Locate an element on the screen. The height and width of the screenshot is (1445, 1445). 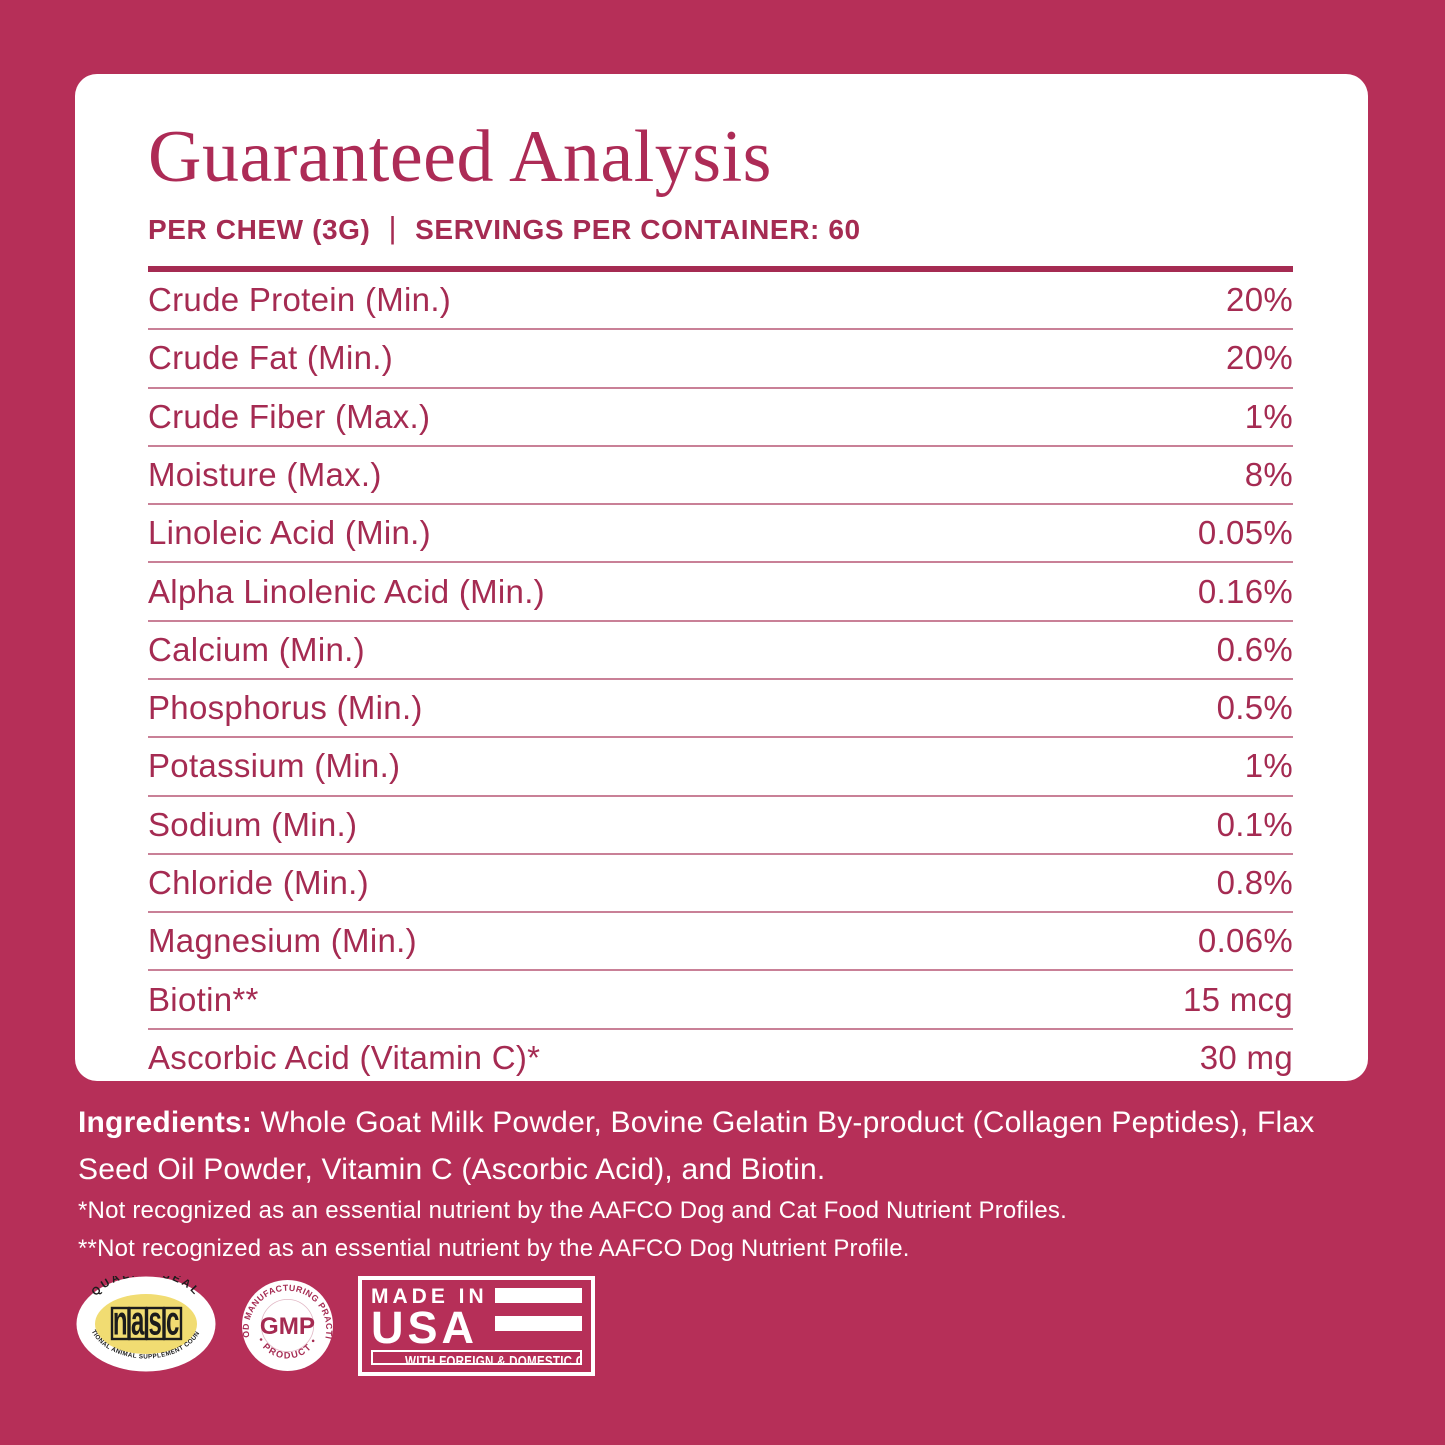
nutrient-value: 0.16% is located at coordinates (1245, 591).